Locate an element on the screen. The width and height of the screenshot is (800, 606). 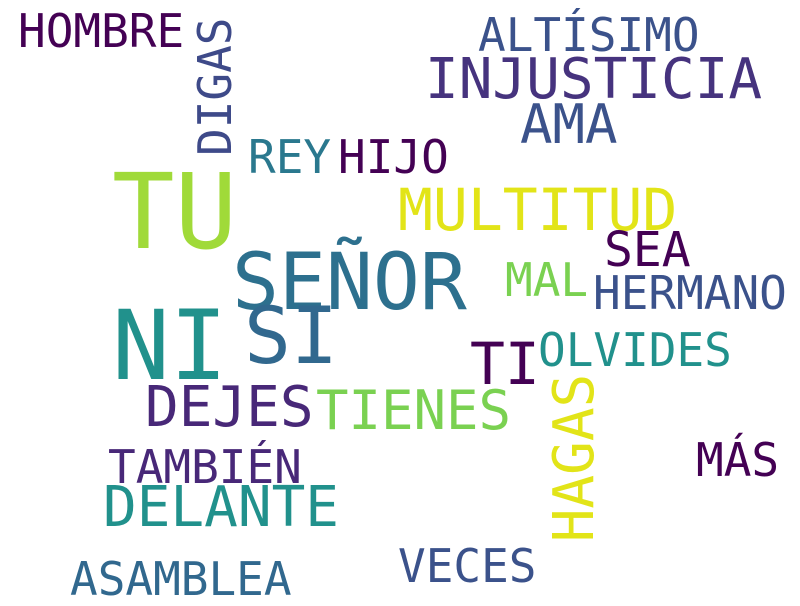
word-altisimo: ALTÍSIMO is located at coordinates (589, 35).